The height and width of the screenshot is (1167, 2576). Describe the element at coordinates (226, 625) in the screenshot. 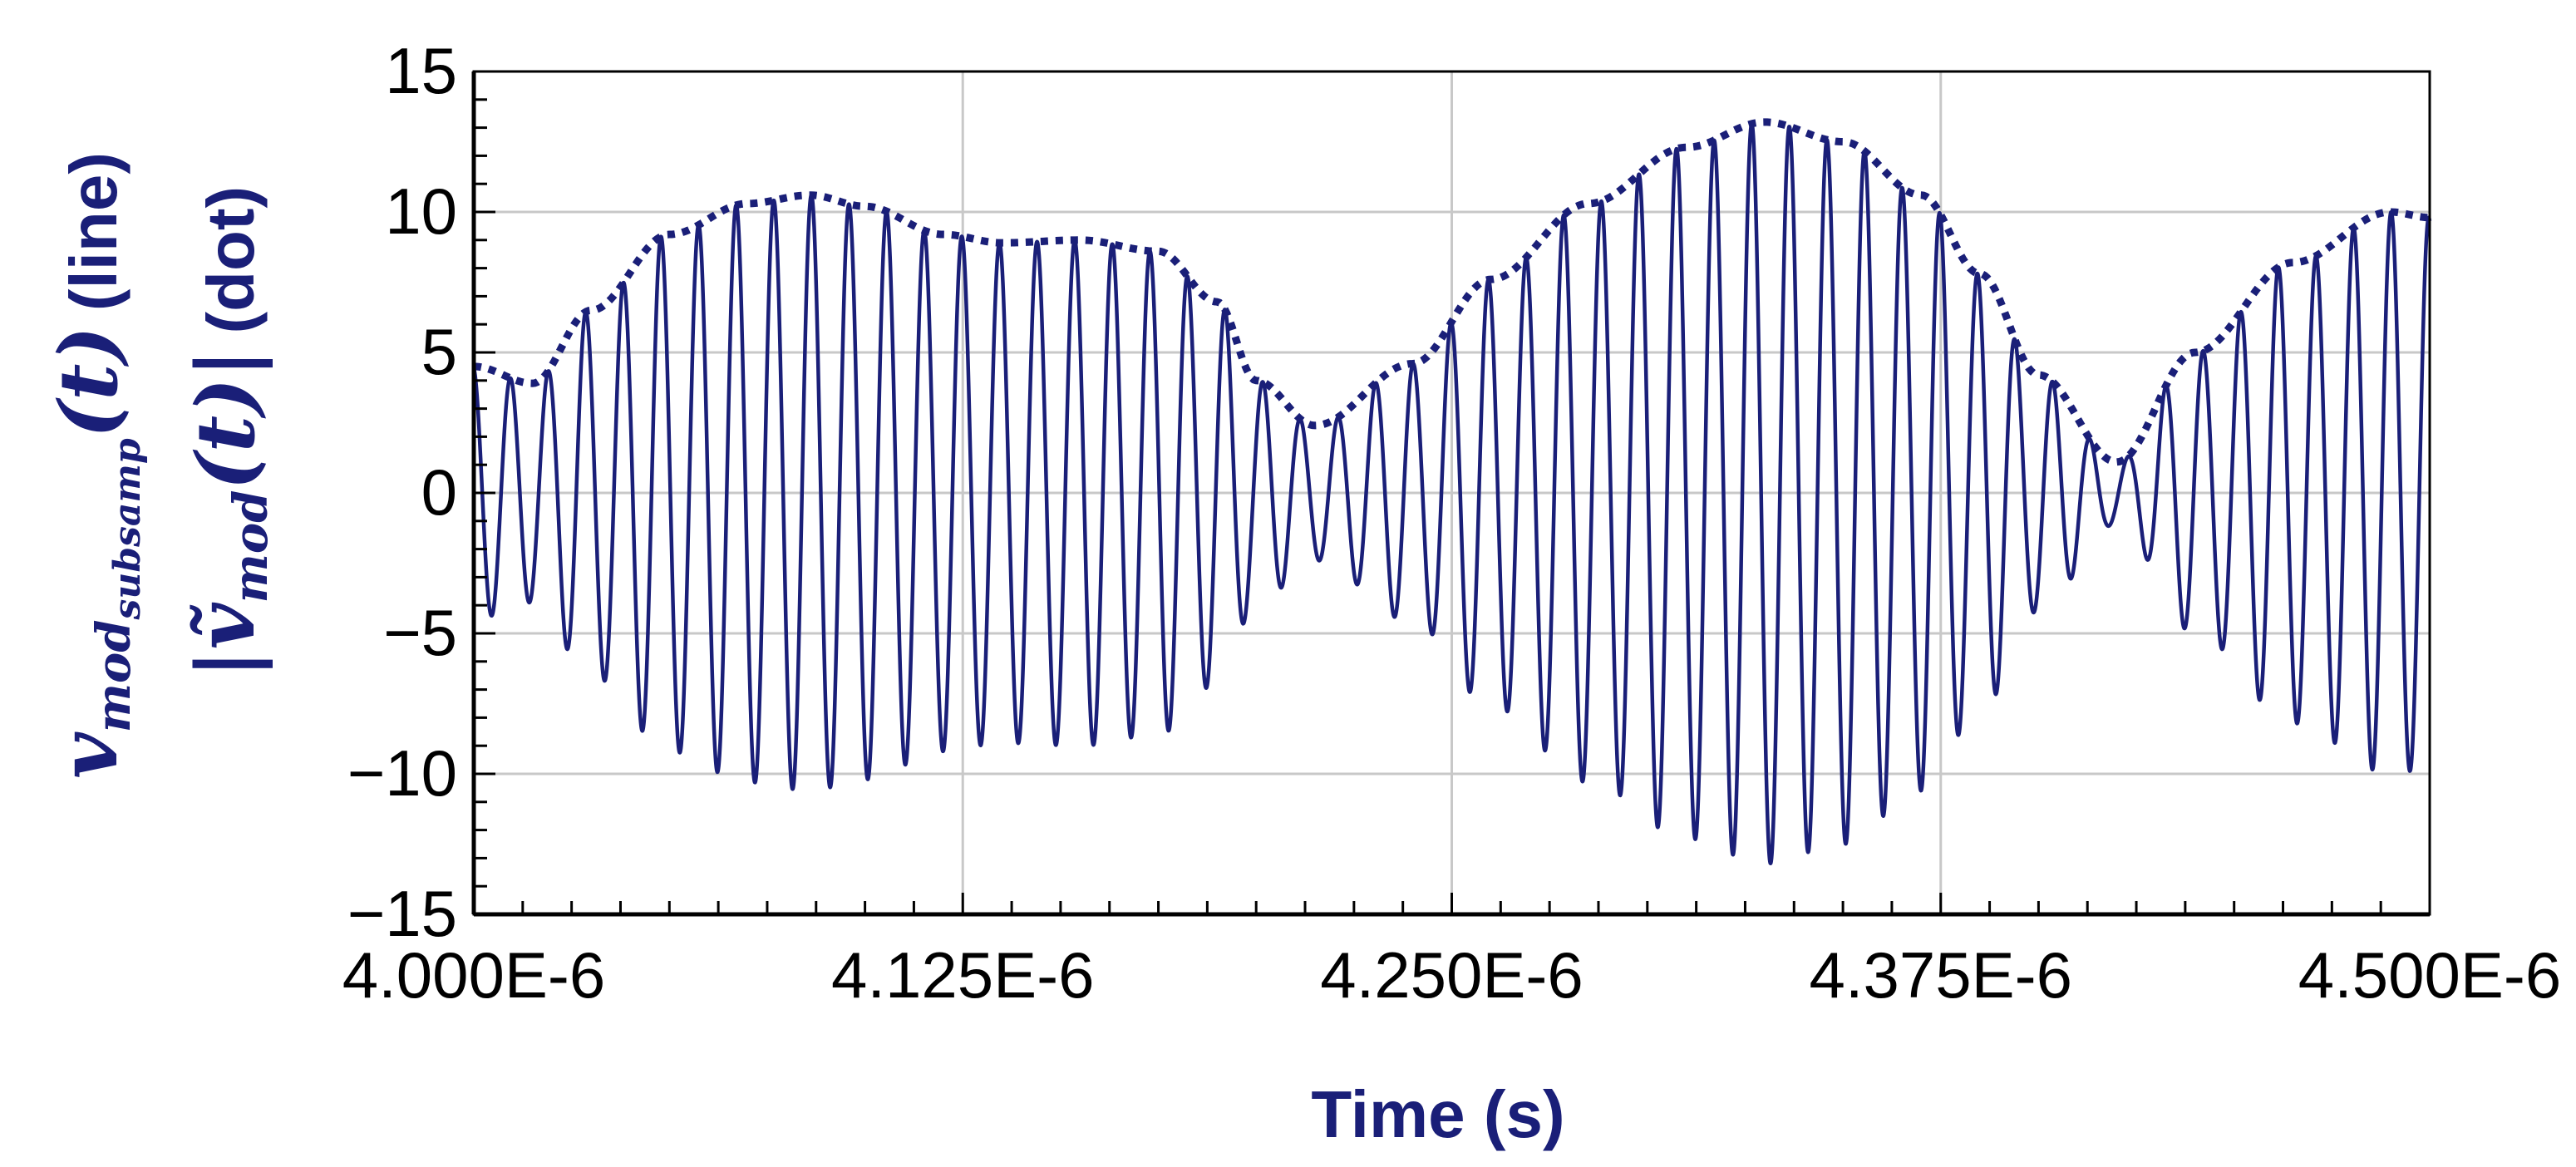

I see `y-axis-line2-symbol: ṽ` at that location.